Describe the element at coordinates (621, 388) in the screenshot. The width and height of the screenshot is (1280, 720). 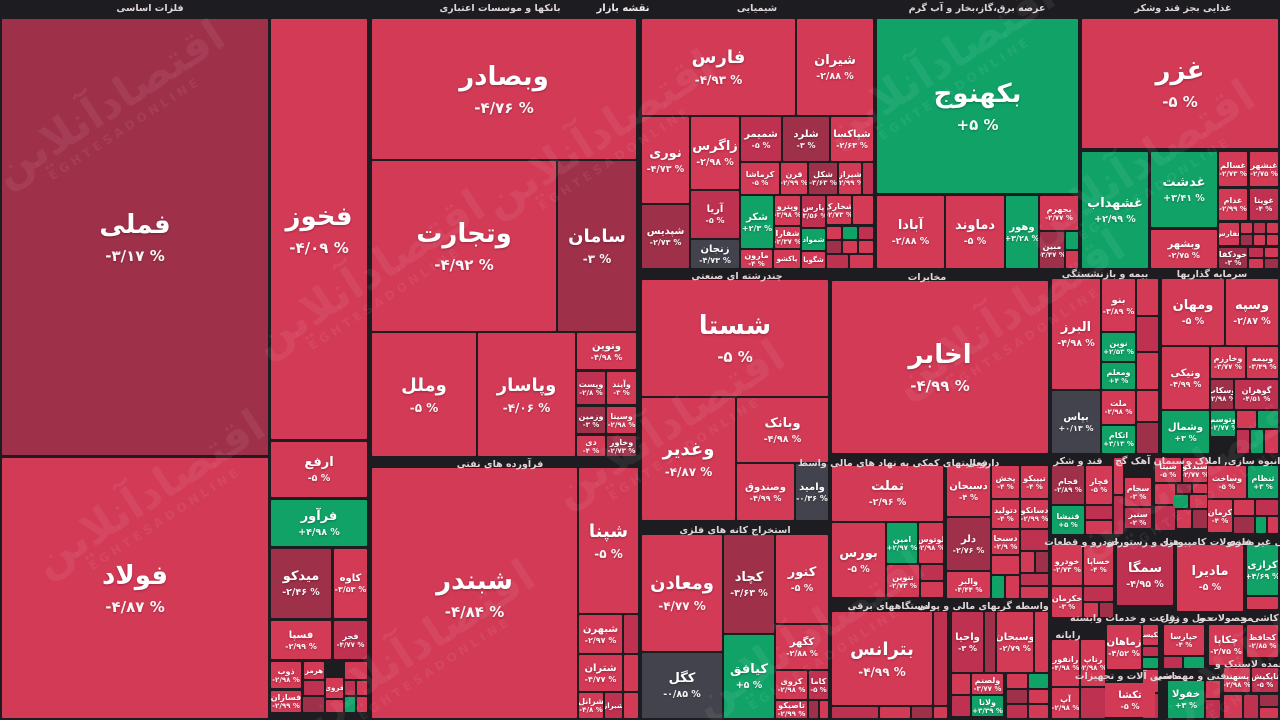
I see `tile-وآیند: وآیند -۳ %` at that location.